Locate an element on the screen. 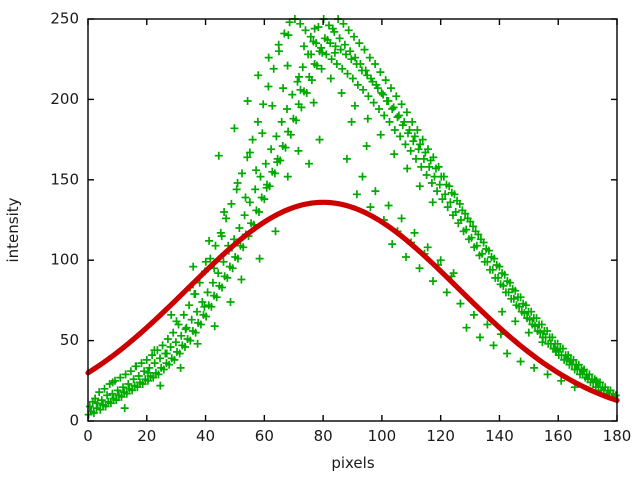 This screenshot has width=640, height=480. x-tick-label: 20 is located at coordinates (146, 436).